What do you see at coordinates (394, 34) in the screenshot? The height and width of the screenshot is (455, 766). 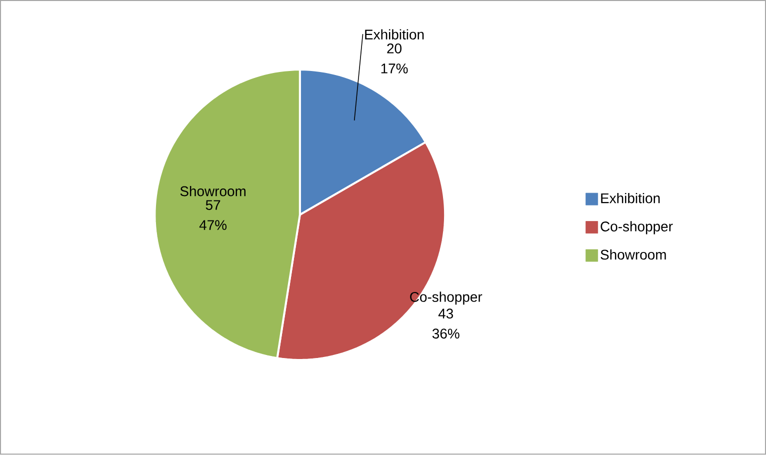 I see `slice-label: Exhibition` at bounding box center [394, 34].